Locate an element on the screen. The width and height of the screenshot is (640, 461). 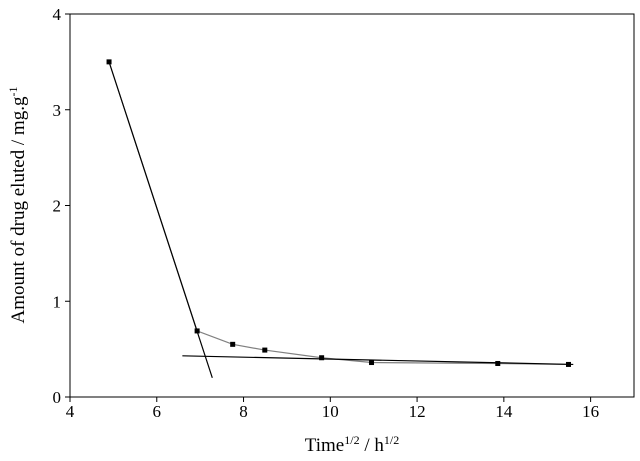
label-part: Time is located at coordinates (324, 445).